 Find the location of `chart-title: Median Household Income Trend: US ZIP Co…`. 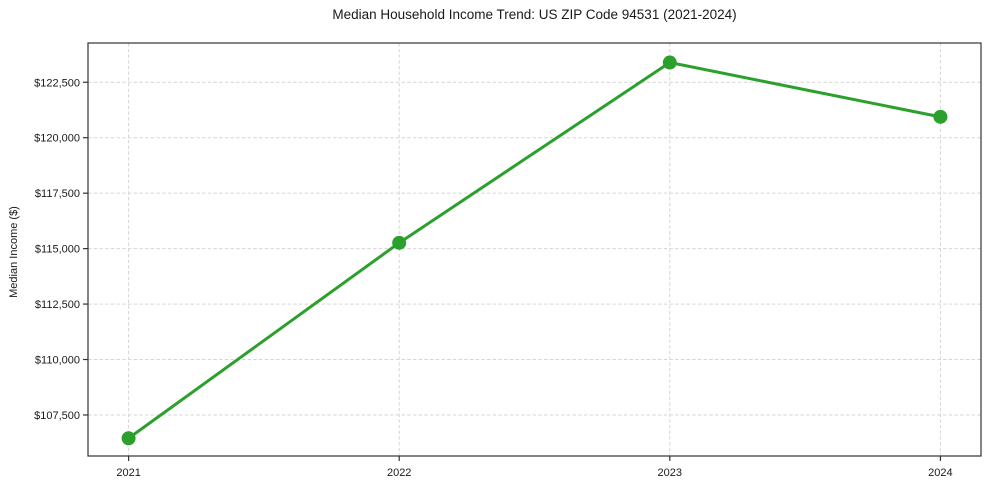

chart-title: Median Household Income Trend: US ZIP Co… is located at coordinates (534, 14).